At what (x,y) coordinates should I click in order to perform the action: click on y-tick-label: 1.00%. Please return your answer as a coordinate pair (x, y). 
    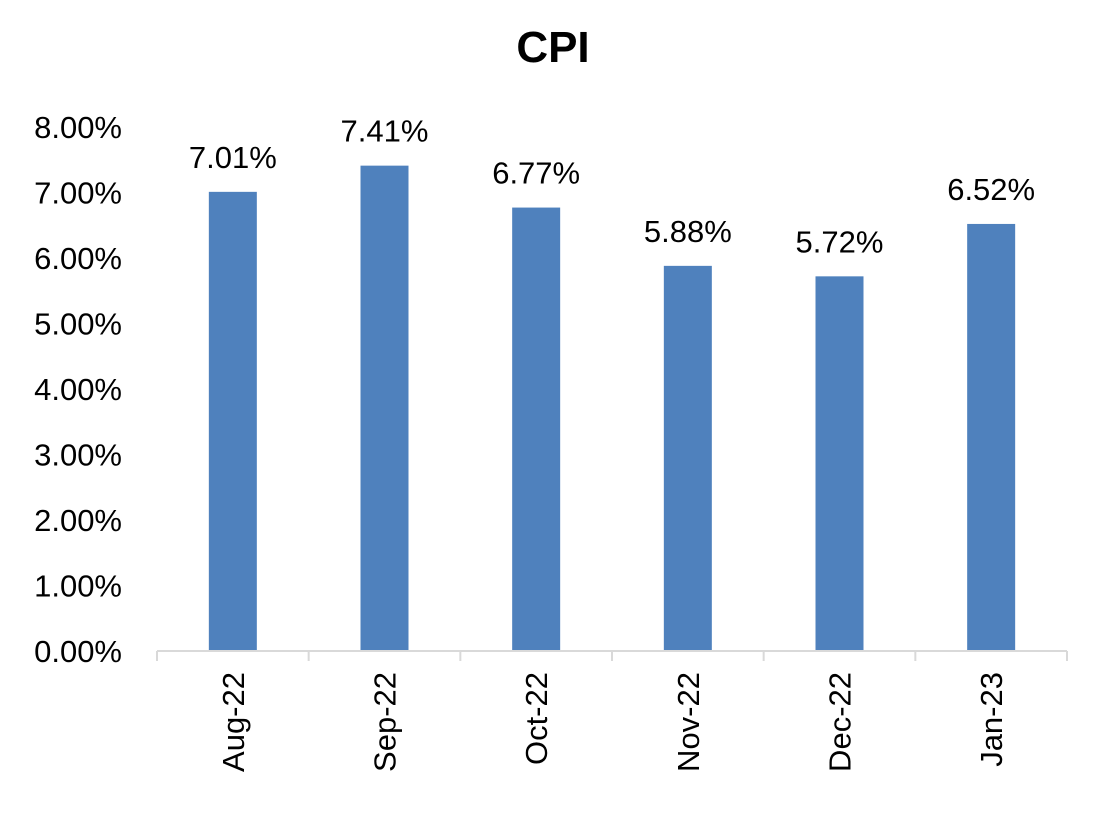
    Looking at the image, I should click on (78, 586).